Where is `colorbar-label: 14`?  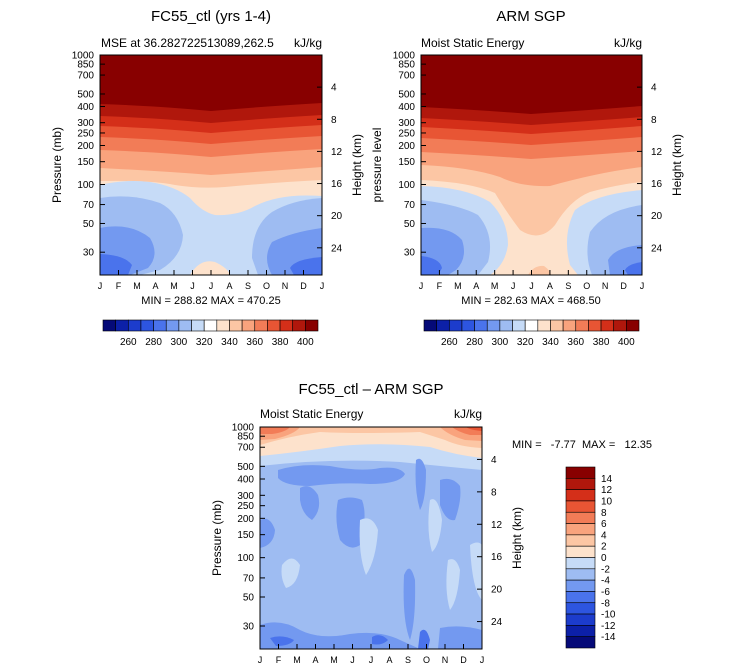
colorbar-label: 14 is located at coordinates (607, 479).